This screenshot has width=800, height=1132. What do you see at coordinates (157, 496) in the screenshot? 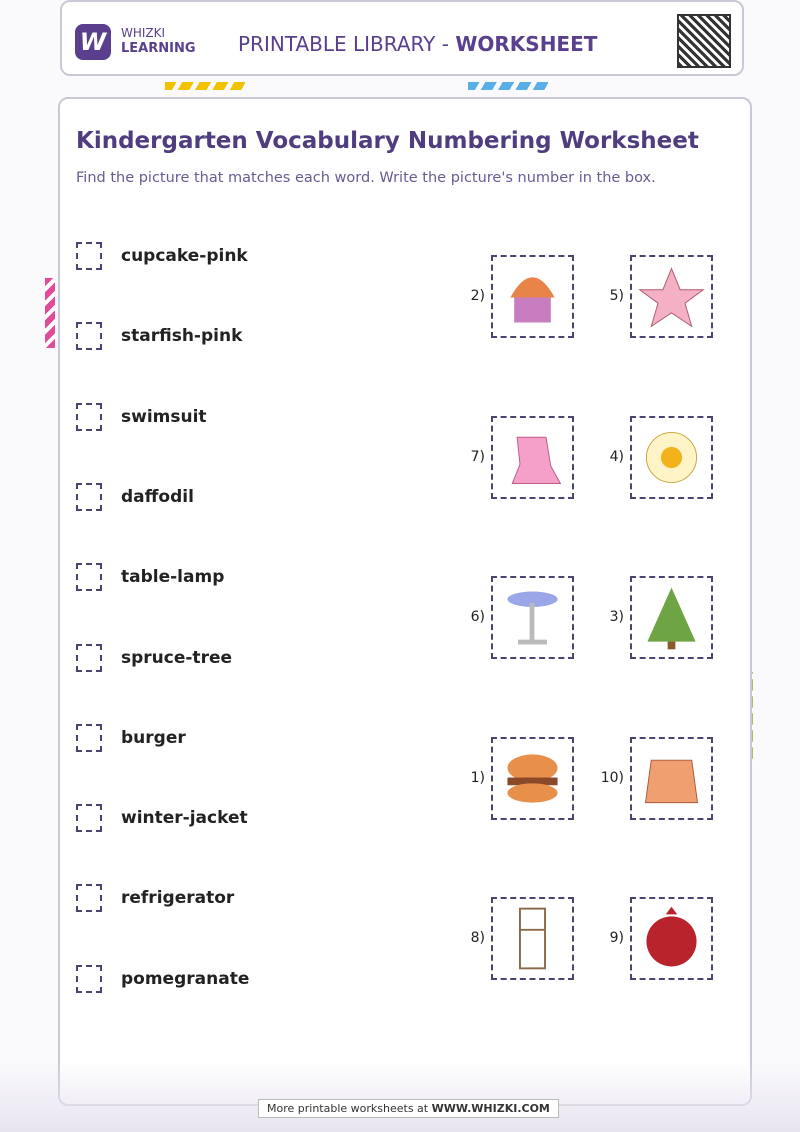
I see `word: daffodil` at bounding box center [157, 496].